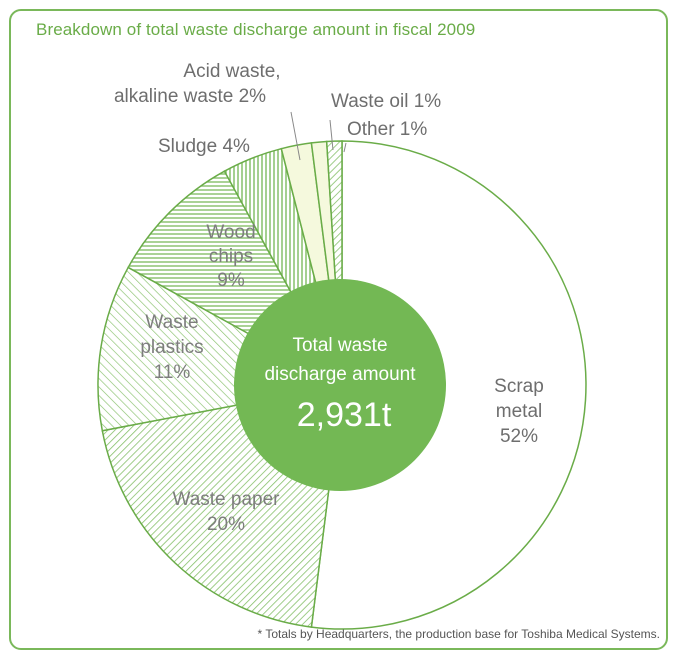  I want to click on leader-acid, so click(295, 136).